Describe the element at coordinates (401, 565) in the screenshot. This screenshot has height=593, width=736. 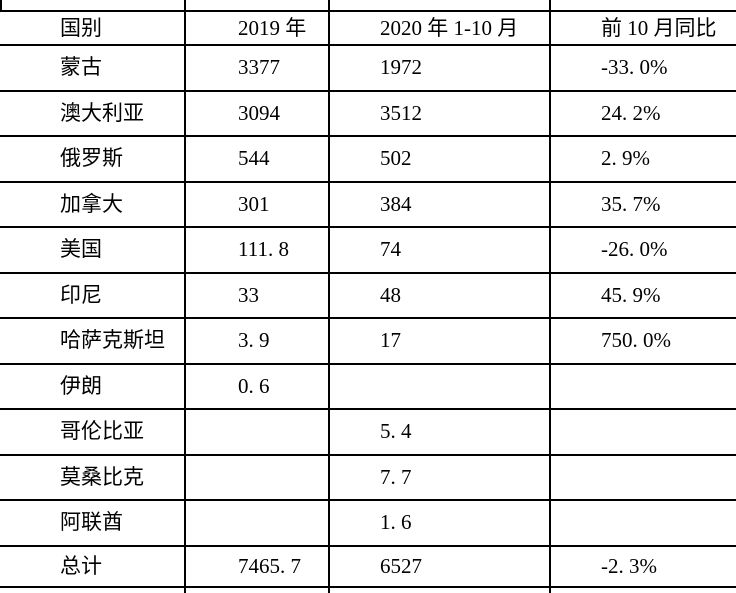
I see `y2020-cell: 6527` at that location.